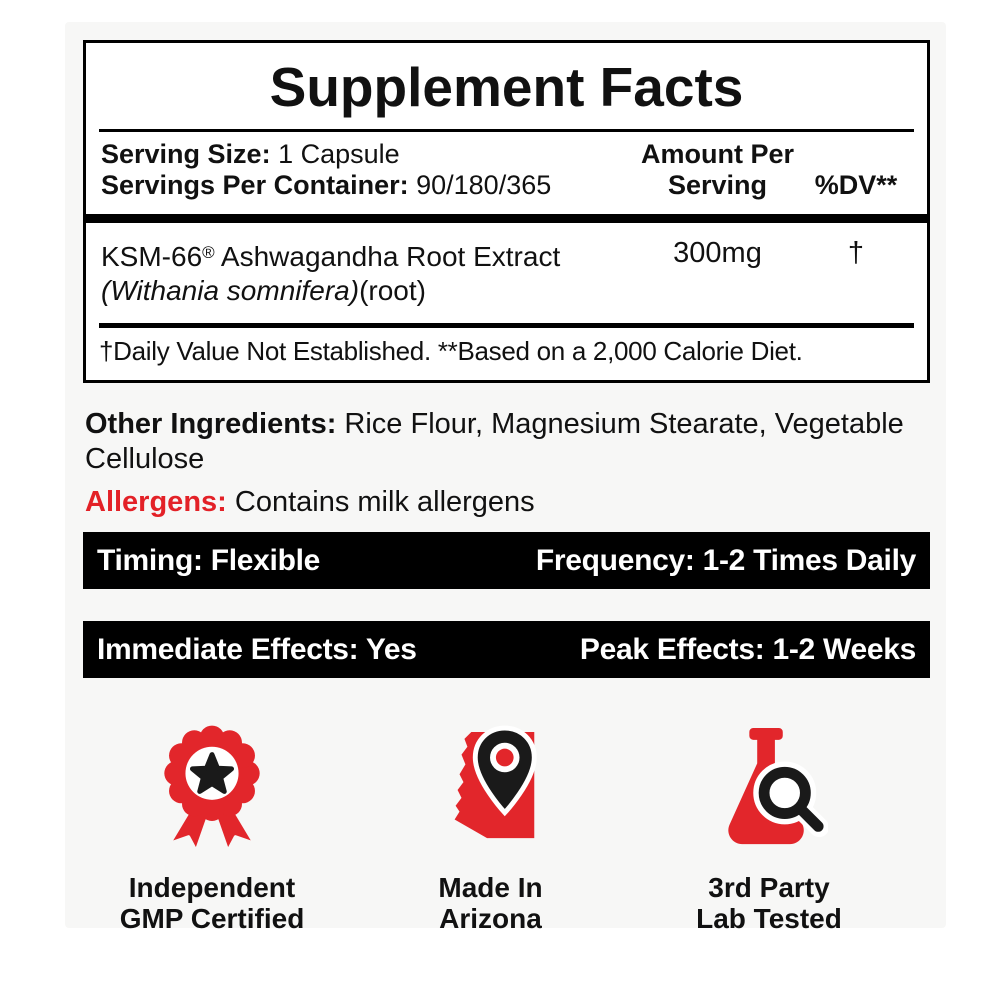  I want to click on title-divider, so click(506, 130).